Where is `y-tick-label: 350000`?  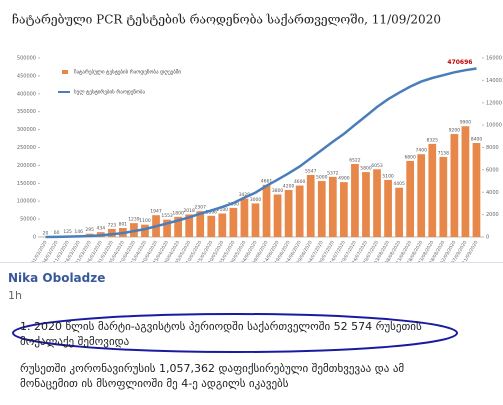
y-tick-label: 350000 is located at coordinates (26, 112).